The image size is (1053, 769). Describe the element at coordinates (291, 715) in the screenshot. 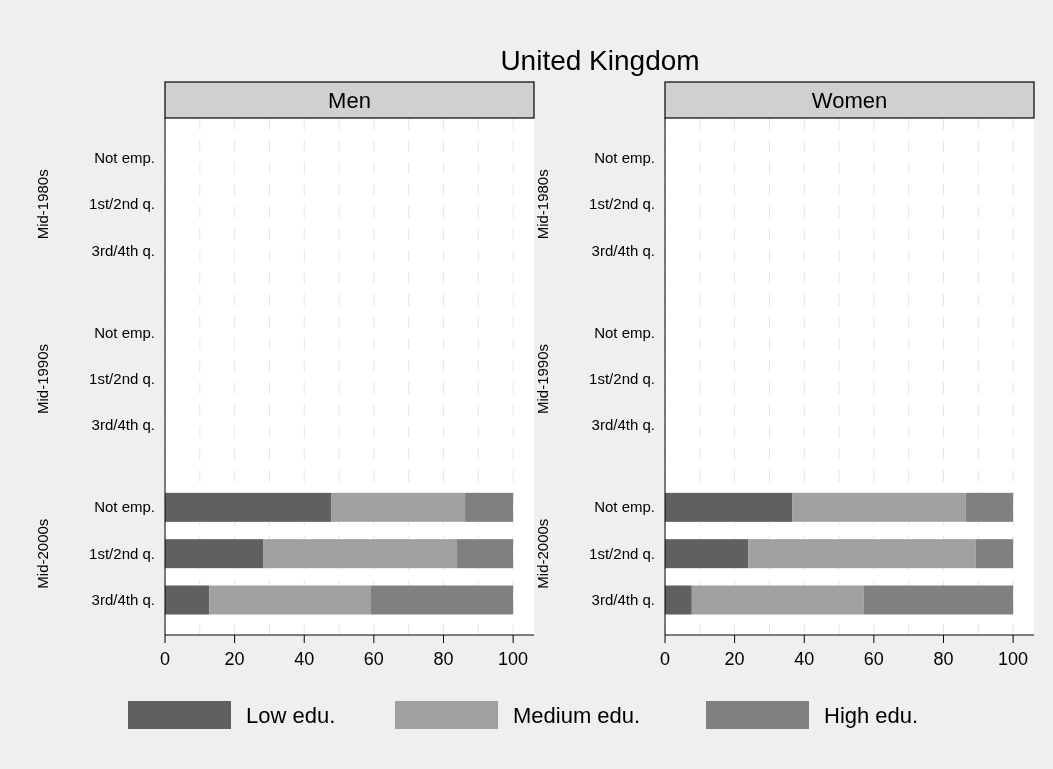

I see `legend-label: Low edu.` at that location.